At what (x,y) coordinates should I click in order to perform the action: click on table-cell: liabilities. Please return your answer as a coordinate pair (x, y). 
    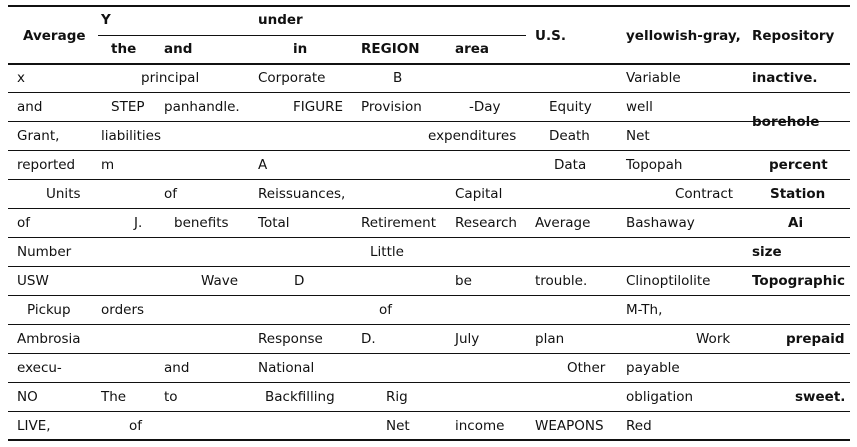
    Looking at the image, I should click on (131, 136).